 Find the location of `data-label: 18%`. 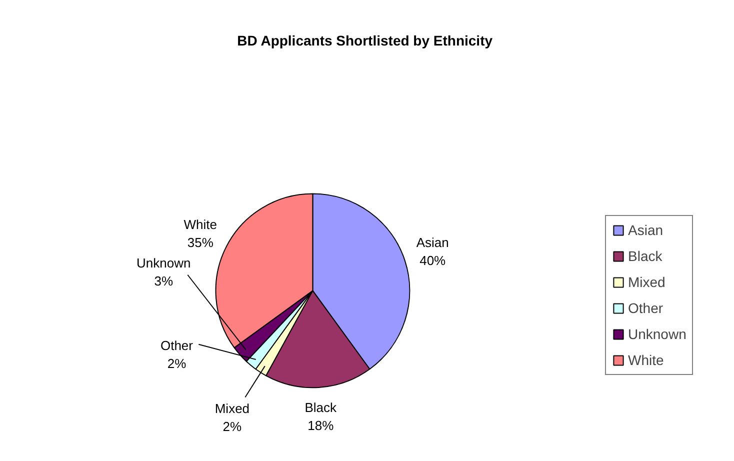

data-label: 18% is located at coordinates (321, 426).